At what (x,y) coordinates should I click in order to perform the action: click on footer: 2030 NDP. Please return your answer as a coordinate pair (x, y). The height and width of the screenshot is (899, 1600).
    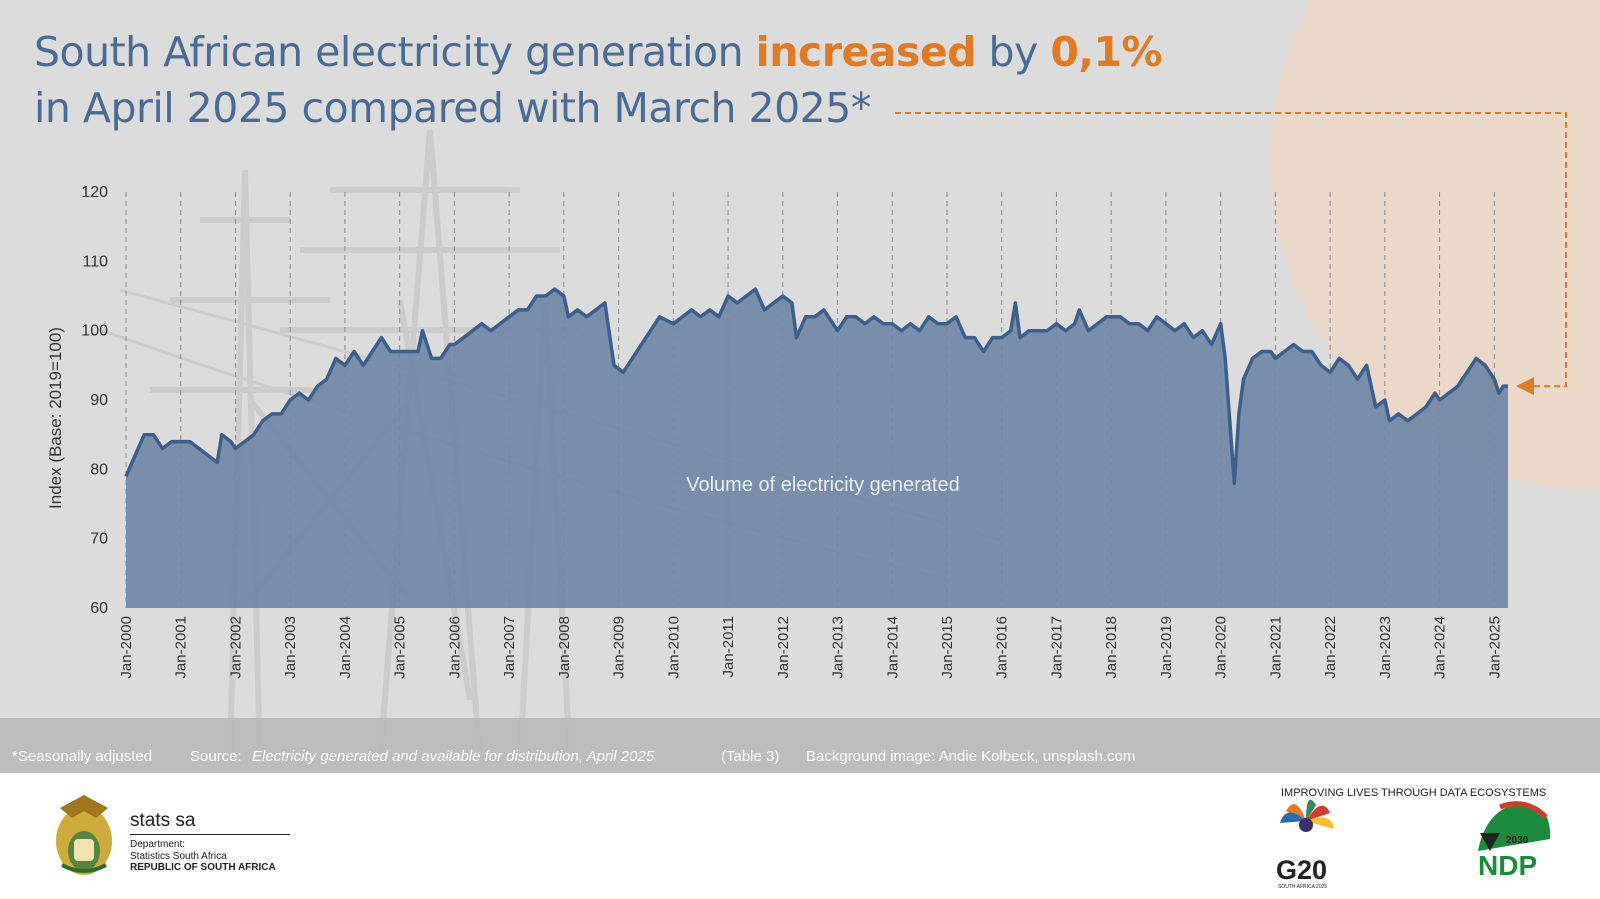
    Looking at the image, I should click on (800, 836).